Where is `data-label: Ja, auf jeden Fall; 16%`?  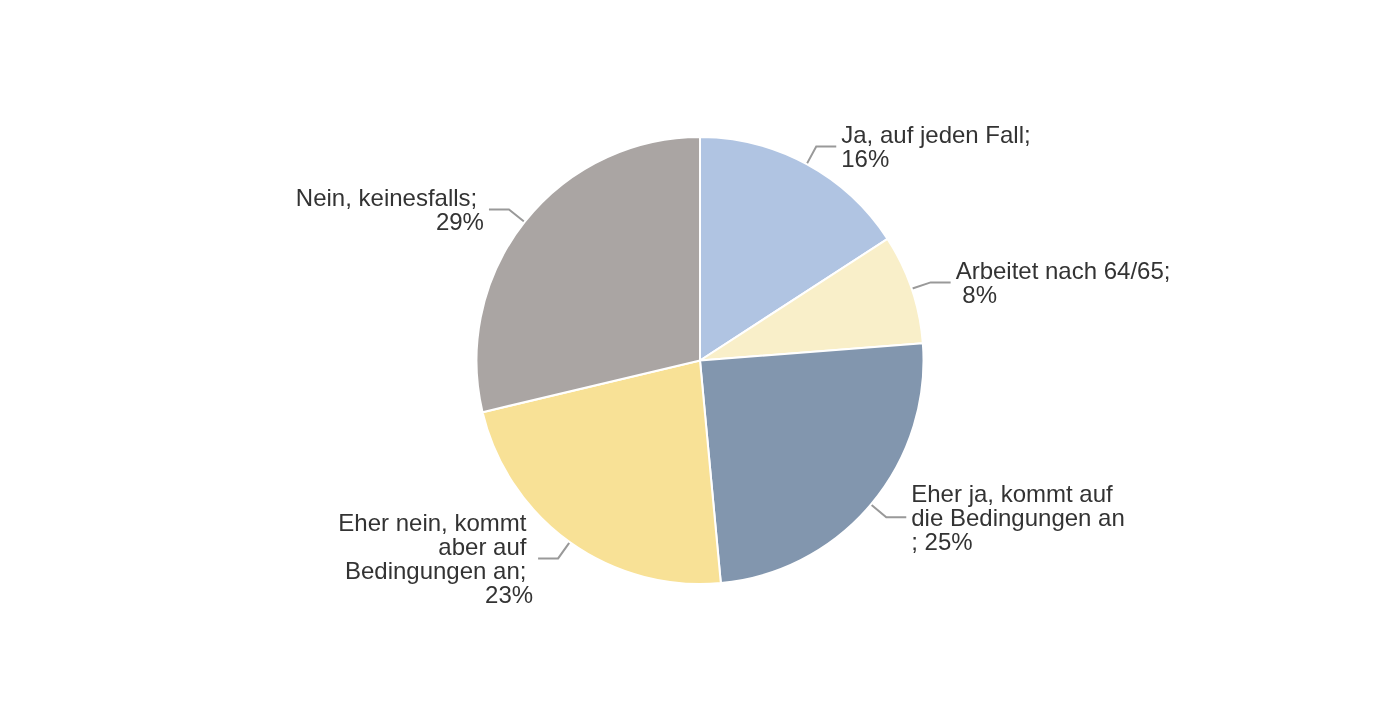 data-label: Ja, auf jeden Fall; 16% is located at coordinates (939, 147).